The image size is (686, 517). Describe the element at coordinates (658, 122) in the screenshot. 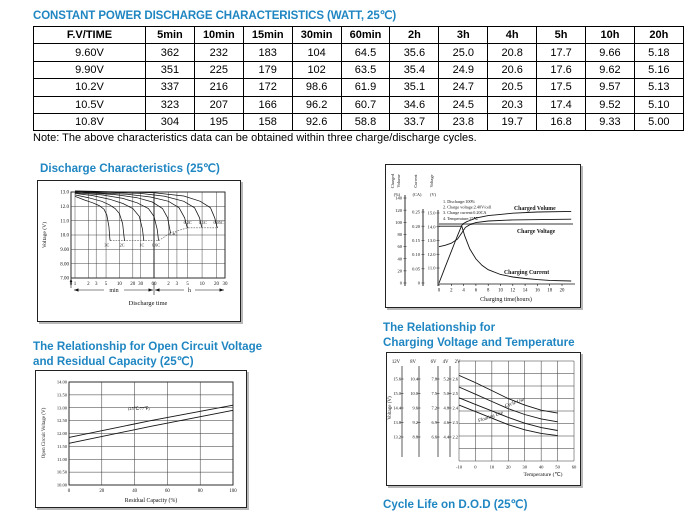

I see `table-cell: 5.00` at that location.